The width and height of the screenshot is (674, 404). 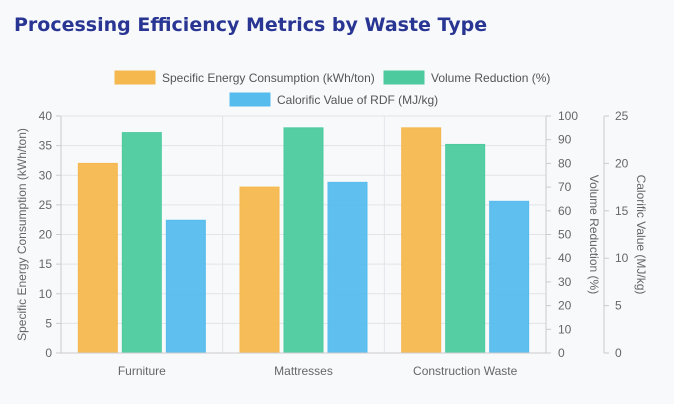 What do you see at coordinates (618, 353) in the screenshot?
I see `tick-label-right2: 0` at bounding box center [618, 353].